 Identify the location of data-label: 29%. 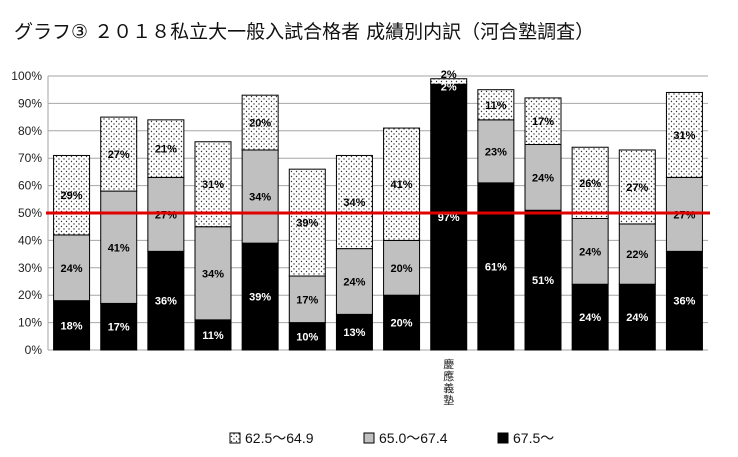
(72, 196).